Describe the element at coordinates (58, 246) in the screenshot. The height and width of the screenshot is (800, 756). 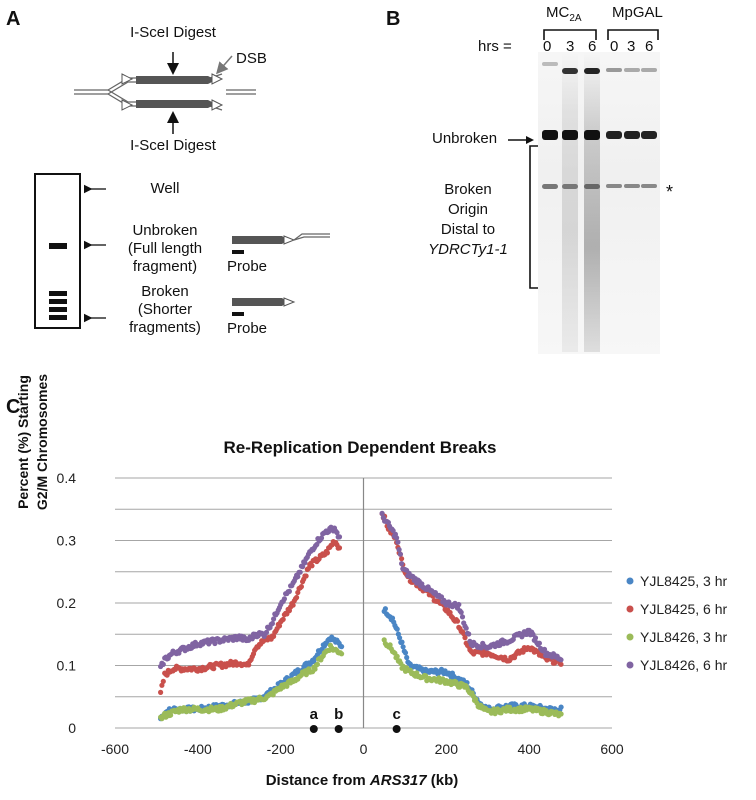
I see `unbroken-band` at that location.